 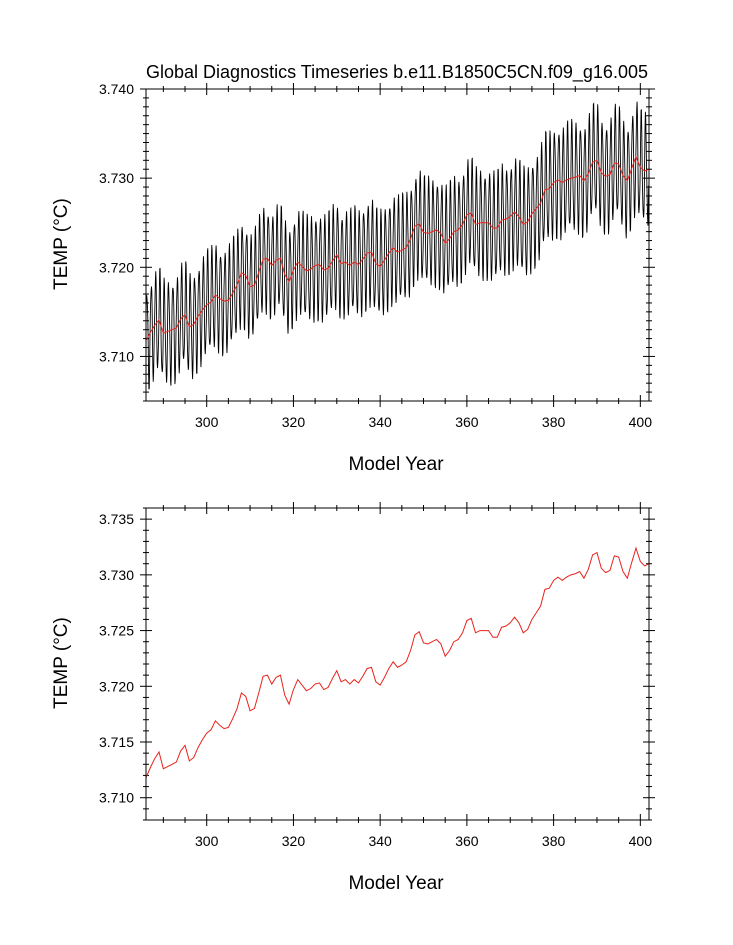 I want to click on series-annual-mean, so click(x=397, y=248).